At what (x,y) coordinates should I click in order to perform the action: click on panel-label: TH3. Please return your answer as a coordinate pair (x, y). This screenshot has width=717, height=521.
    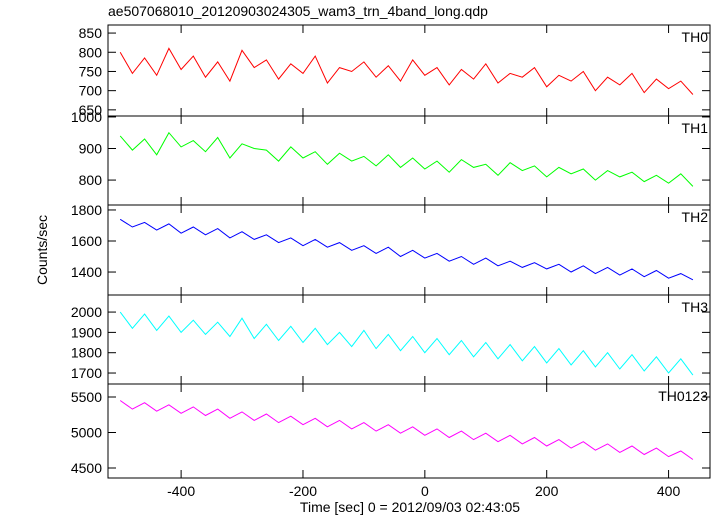
    Looking at the image, I should click on (695, 307).